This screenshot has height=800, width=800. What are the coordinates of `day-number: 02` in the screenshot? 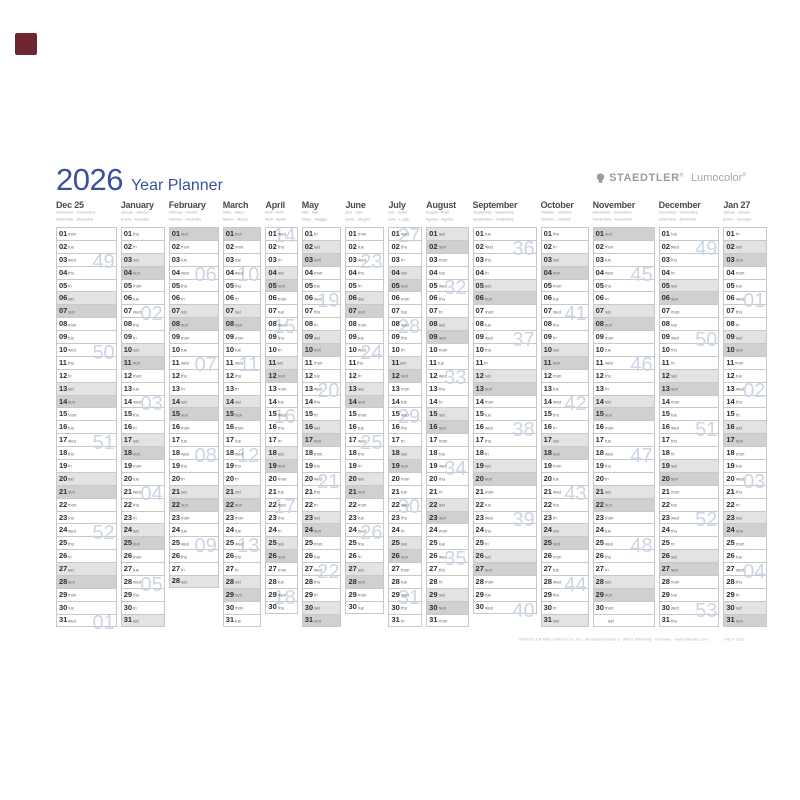 It's located at (176, 246).